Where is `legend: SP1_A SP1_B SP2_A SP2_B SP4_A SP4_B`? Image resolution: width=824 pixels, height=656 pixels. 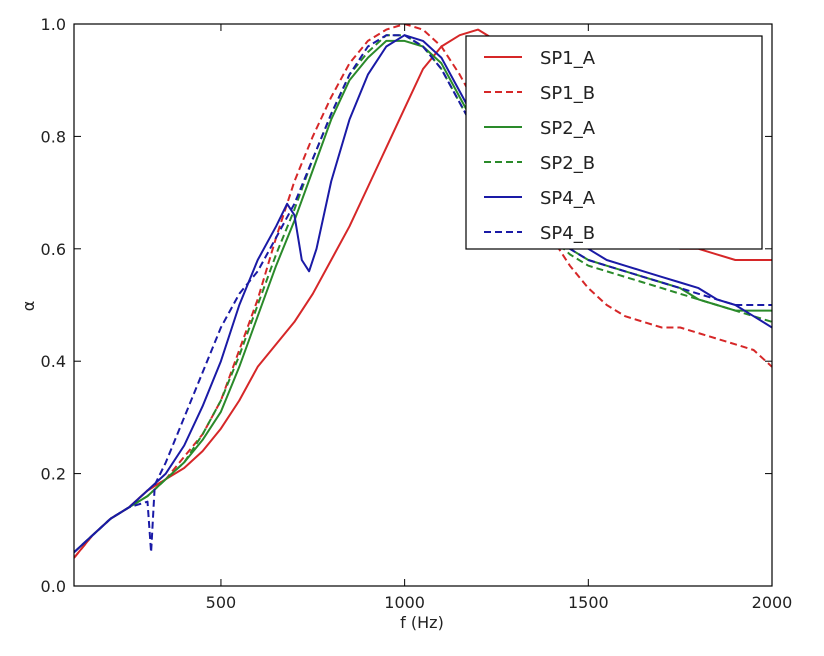 legend: SP1_A SP1_B SP2_A SP2_B SP4_A SP4_B is located at coordinates (614, 142).